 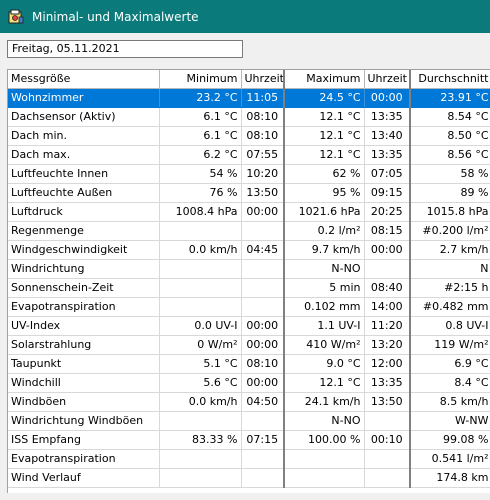 What do you see at coordinates (387, 402) in the screenshot?
I see `cell-max-time: 13:50` at bounding box center [387, 402].